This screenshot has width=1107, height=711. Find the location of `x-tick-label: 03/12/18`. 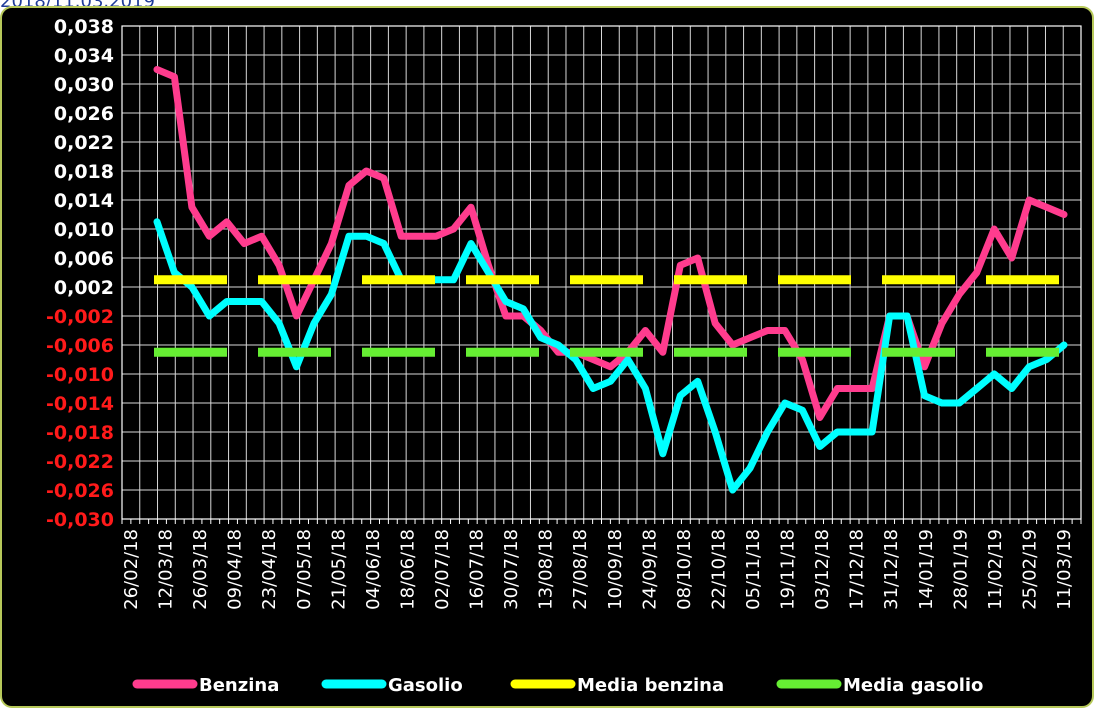

x-tick-label: 03/12/18 is located at coordinates (822, 569).